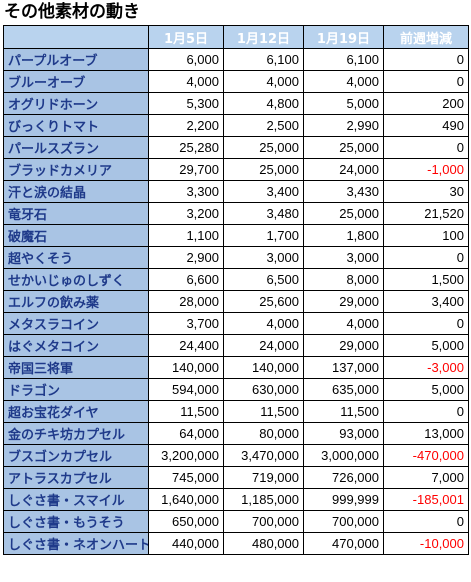 The image size is (471, 582). What do you see at coordinates (426, 125) in the screenshot?
I see `weekly-change-cell: 490` at bounding box center [426, 125].